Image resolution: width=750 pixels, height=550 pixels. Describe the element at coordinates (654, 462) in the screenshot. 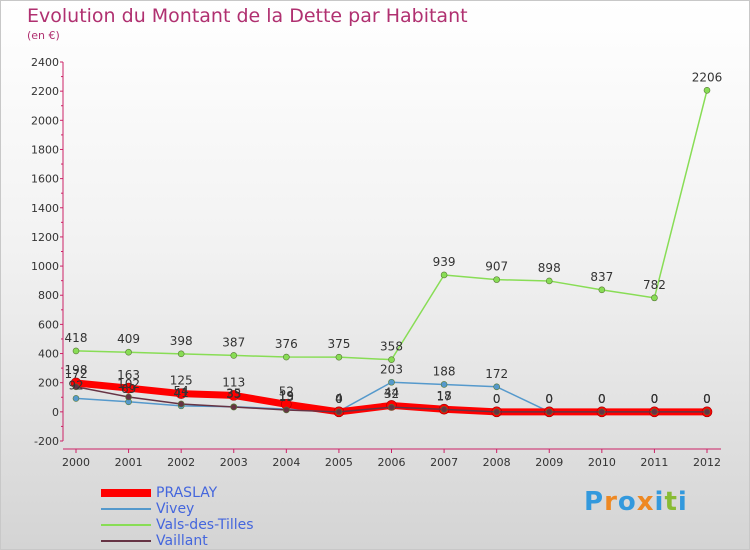

I see `x-tick-label: 2011` at that location.